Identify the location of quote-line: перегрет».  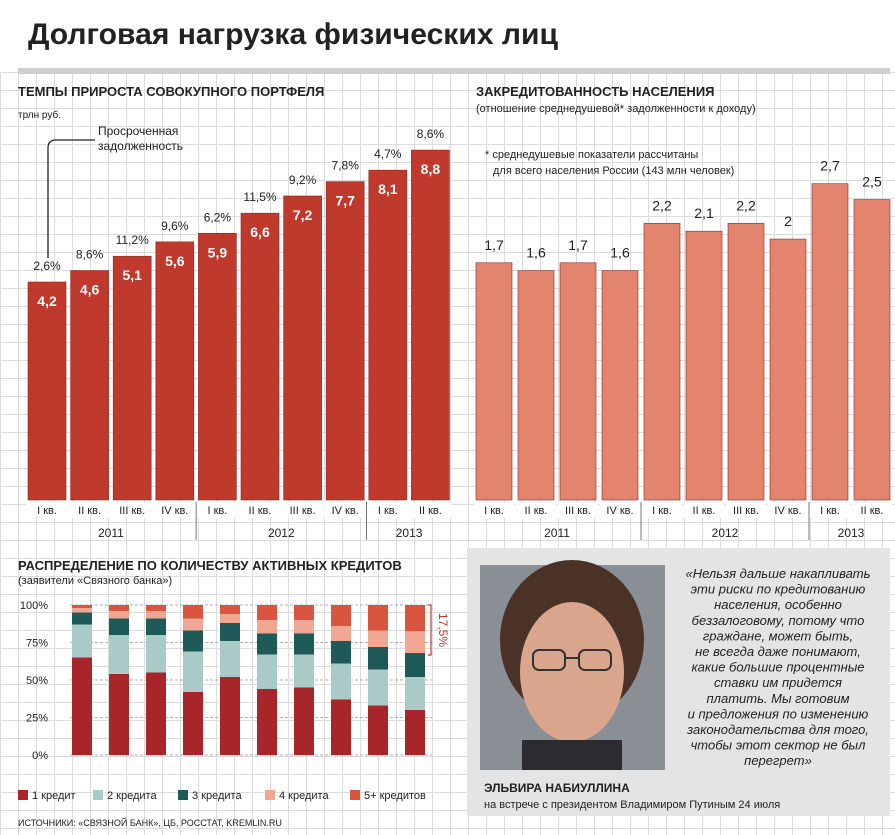
(778, 760).